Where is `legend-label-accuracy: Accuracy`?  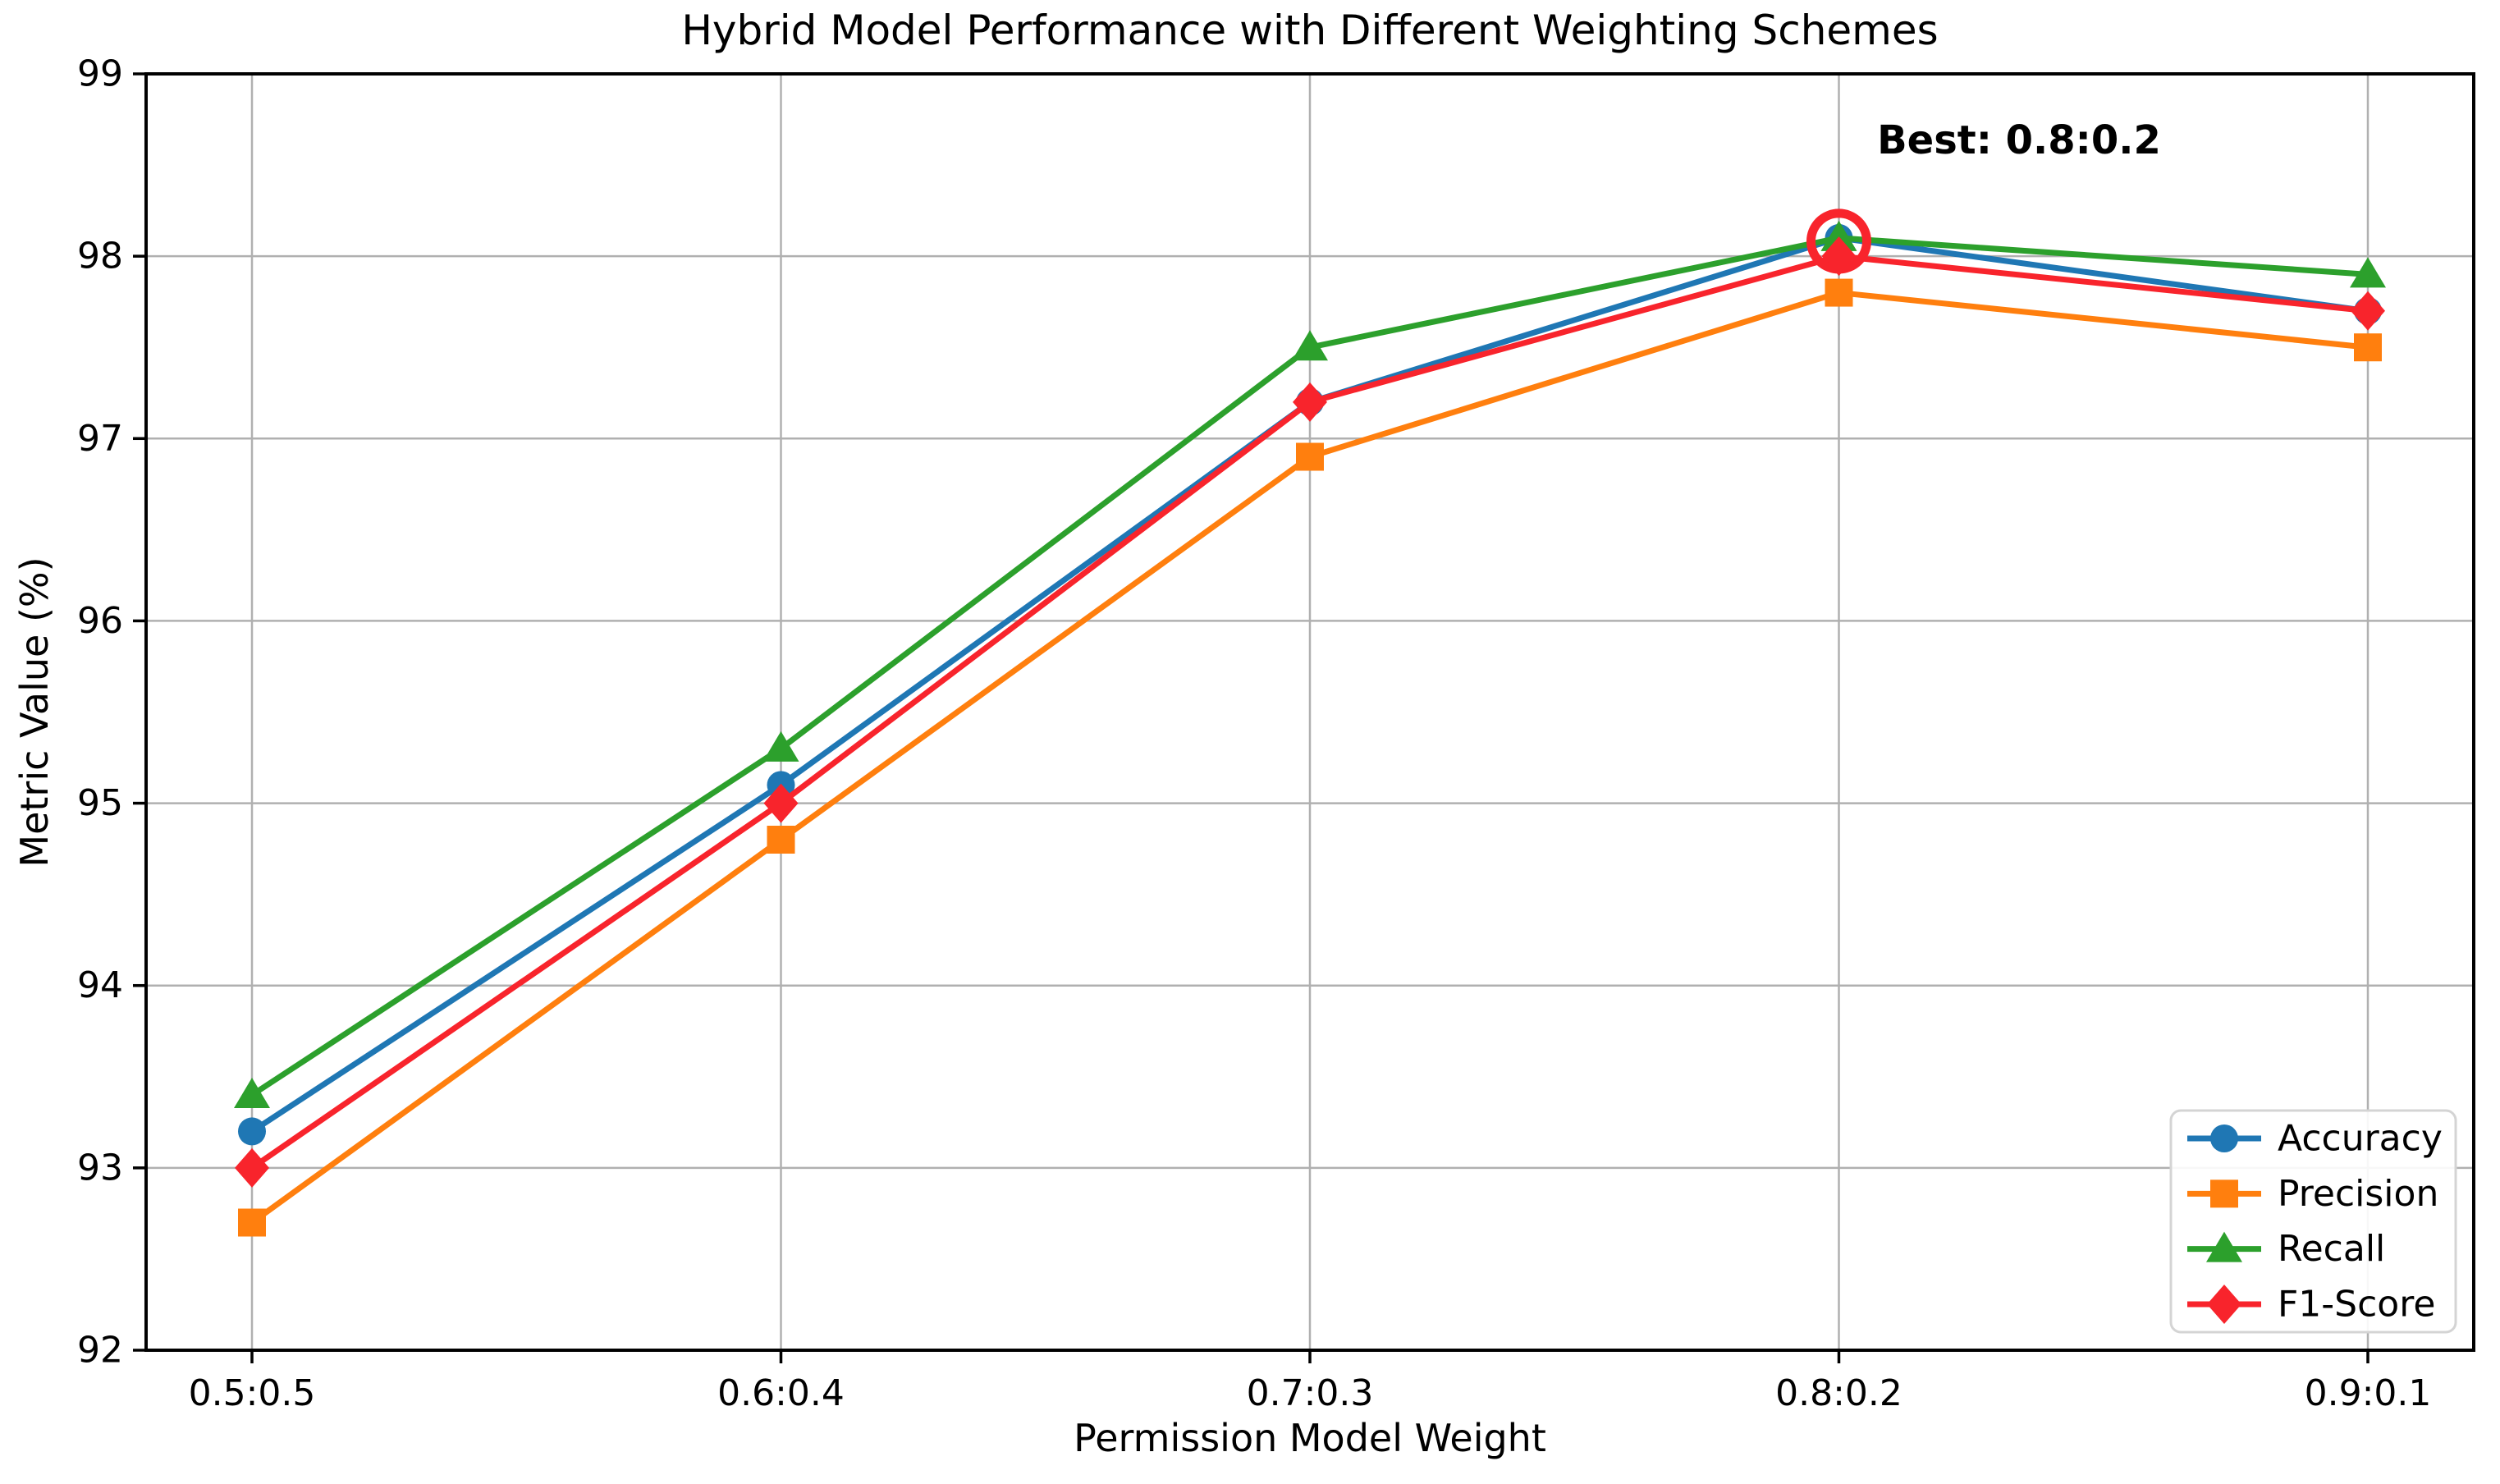
legend-label-accuracy: Accuracy is located at coordinates (2360, 1139).